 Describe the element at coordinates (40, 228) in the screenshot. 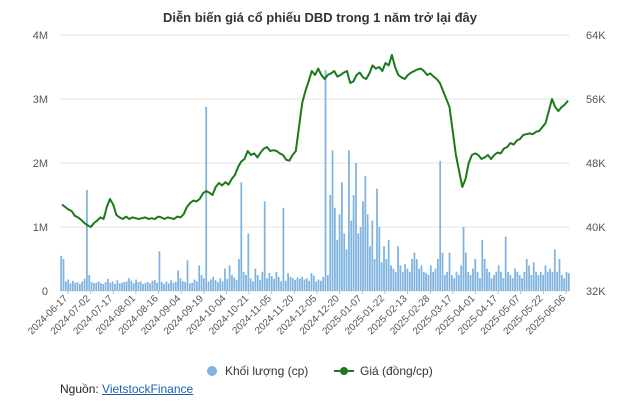

I see `y-left-tick-label: 1M` at that location.